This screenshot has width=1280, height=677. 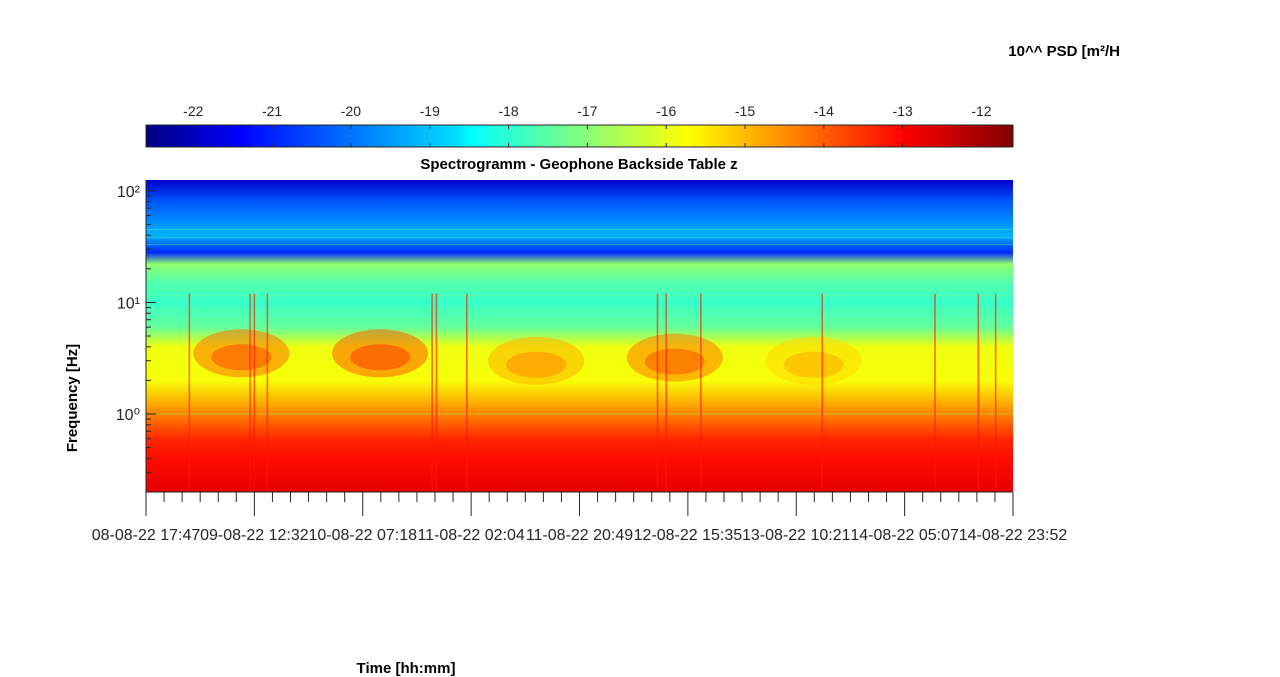 I want to click on colorbar-tick-label: -12, so click(x=981, y=111).